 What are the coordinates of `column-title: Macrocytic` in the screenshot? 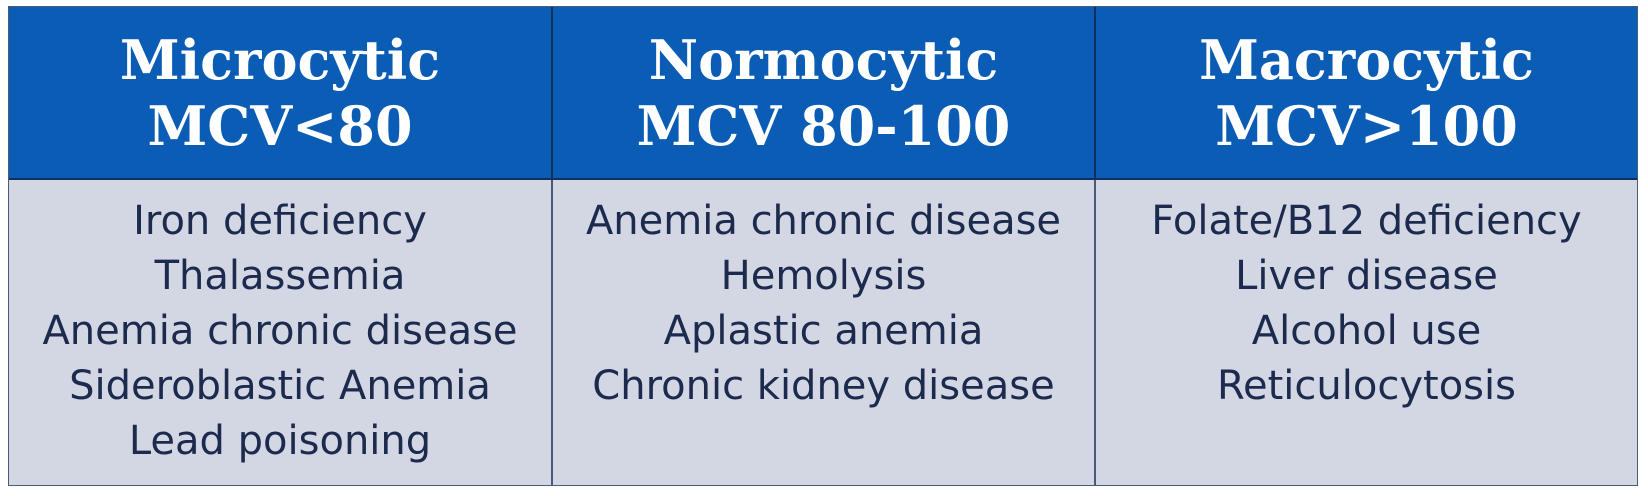 It's located at (1366, 59).